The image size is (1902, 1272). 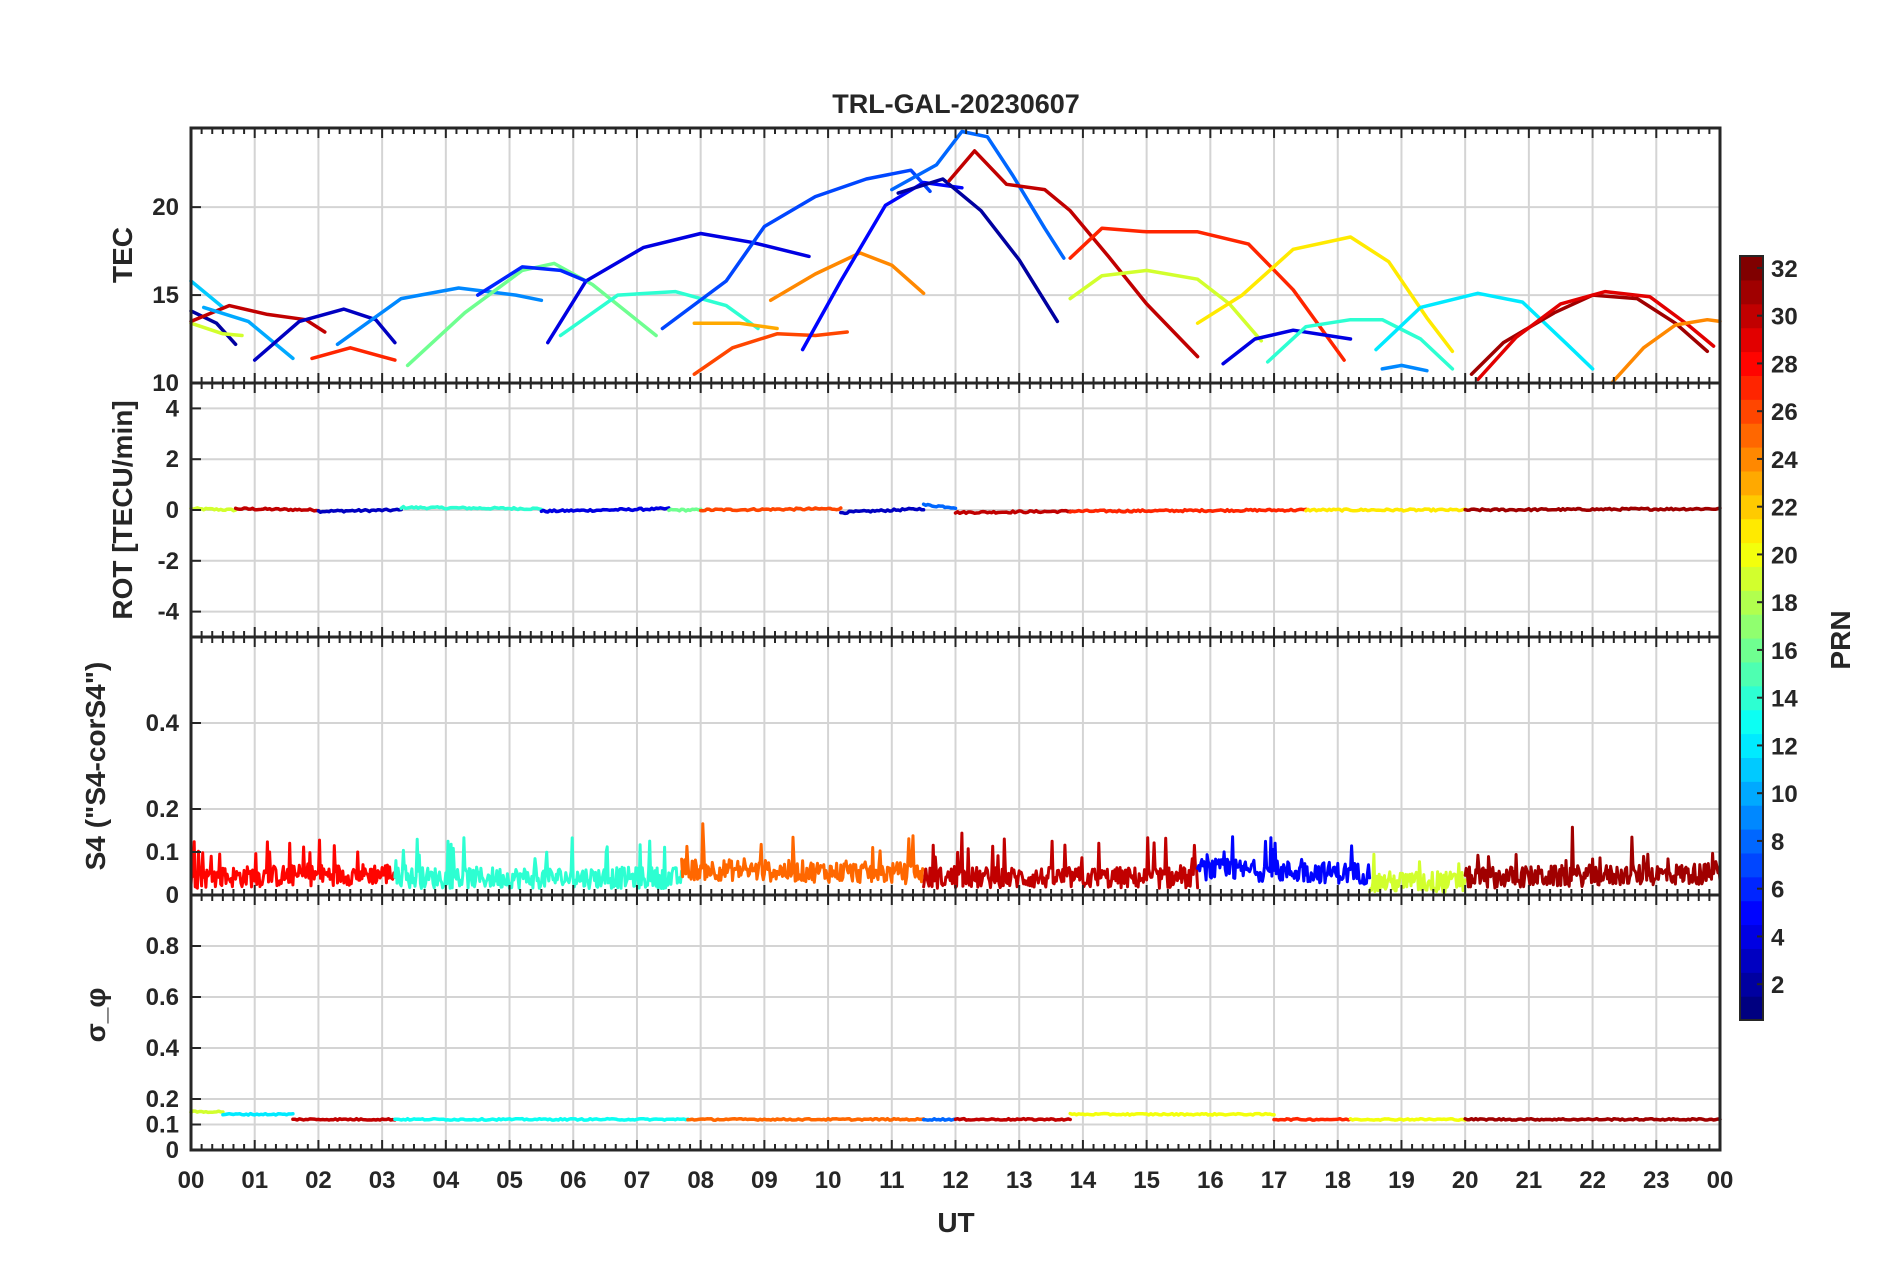 I want to click on y-tick-label: 20, so click(x=165, y=207).